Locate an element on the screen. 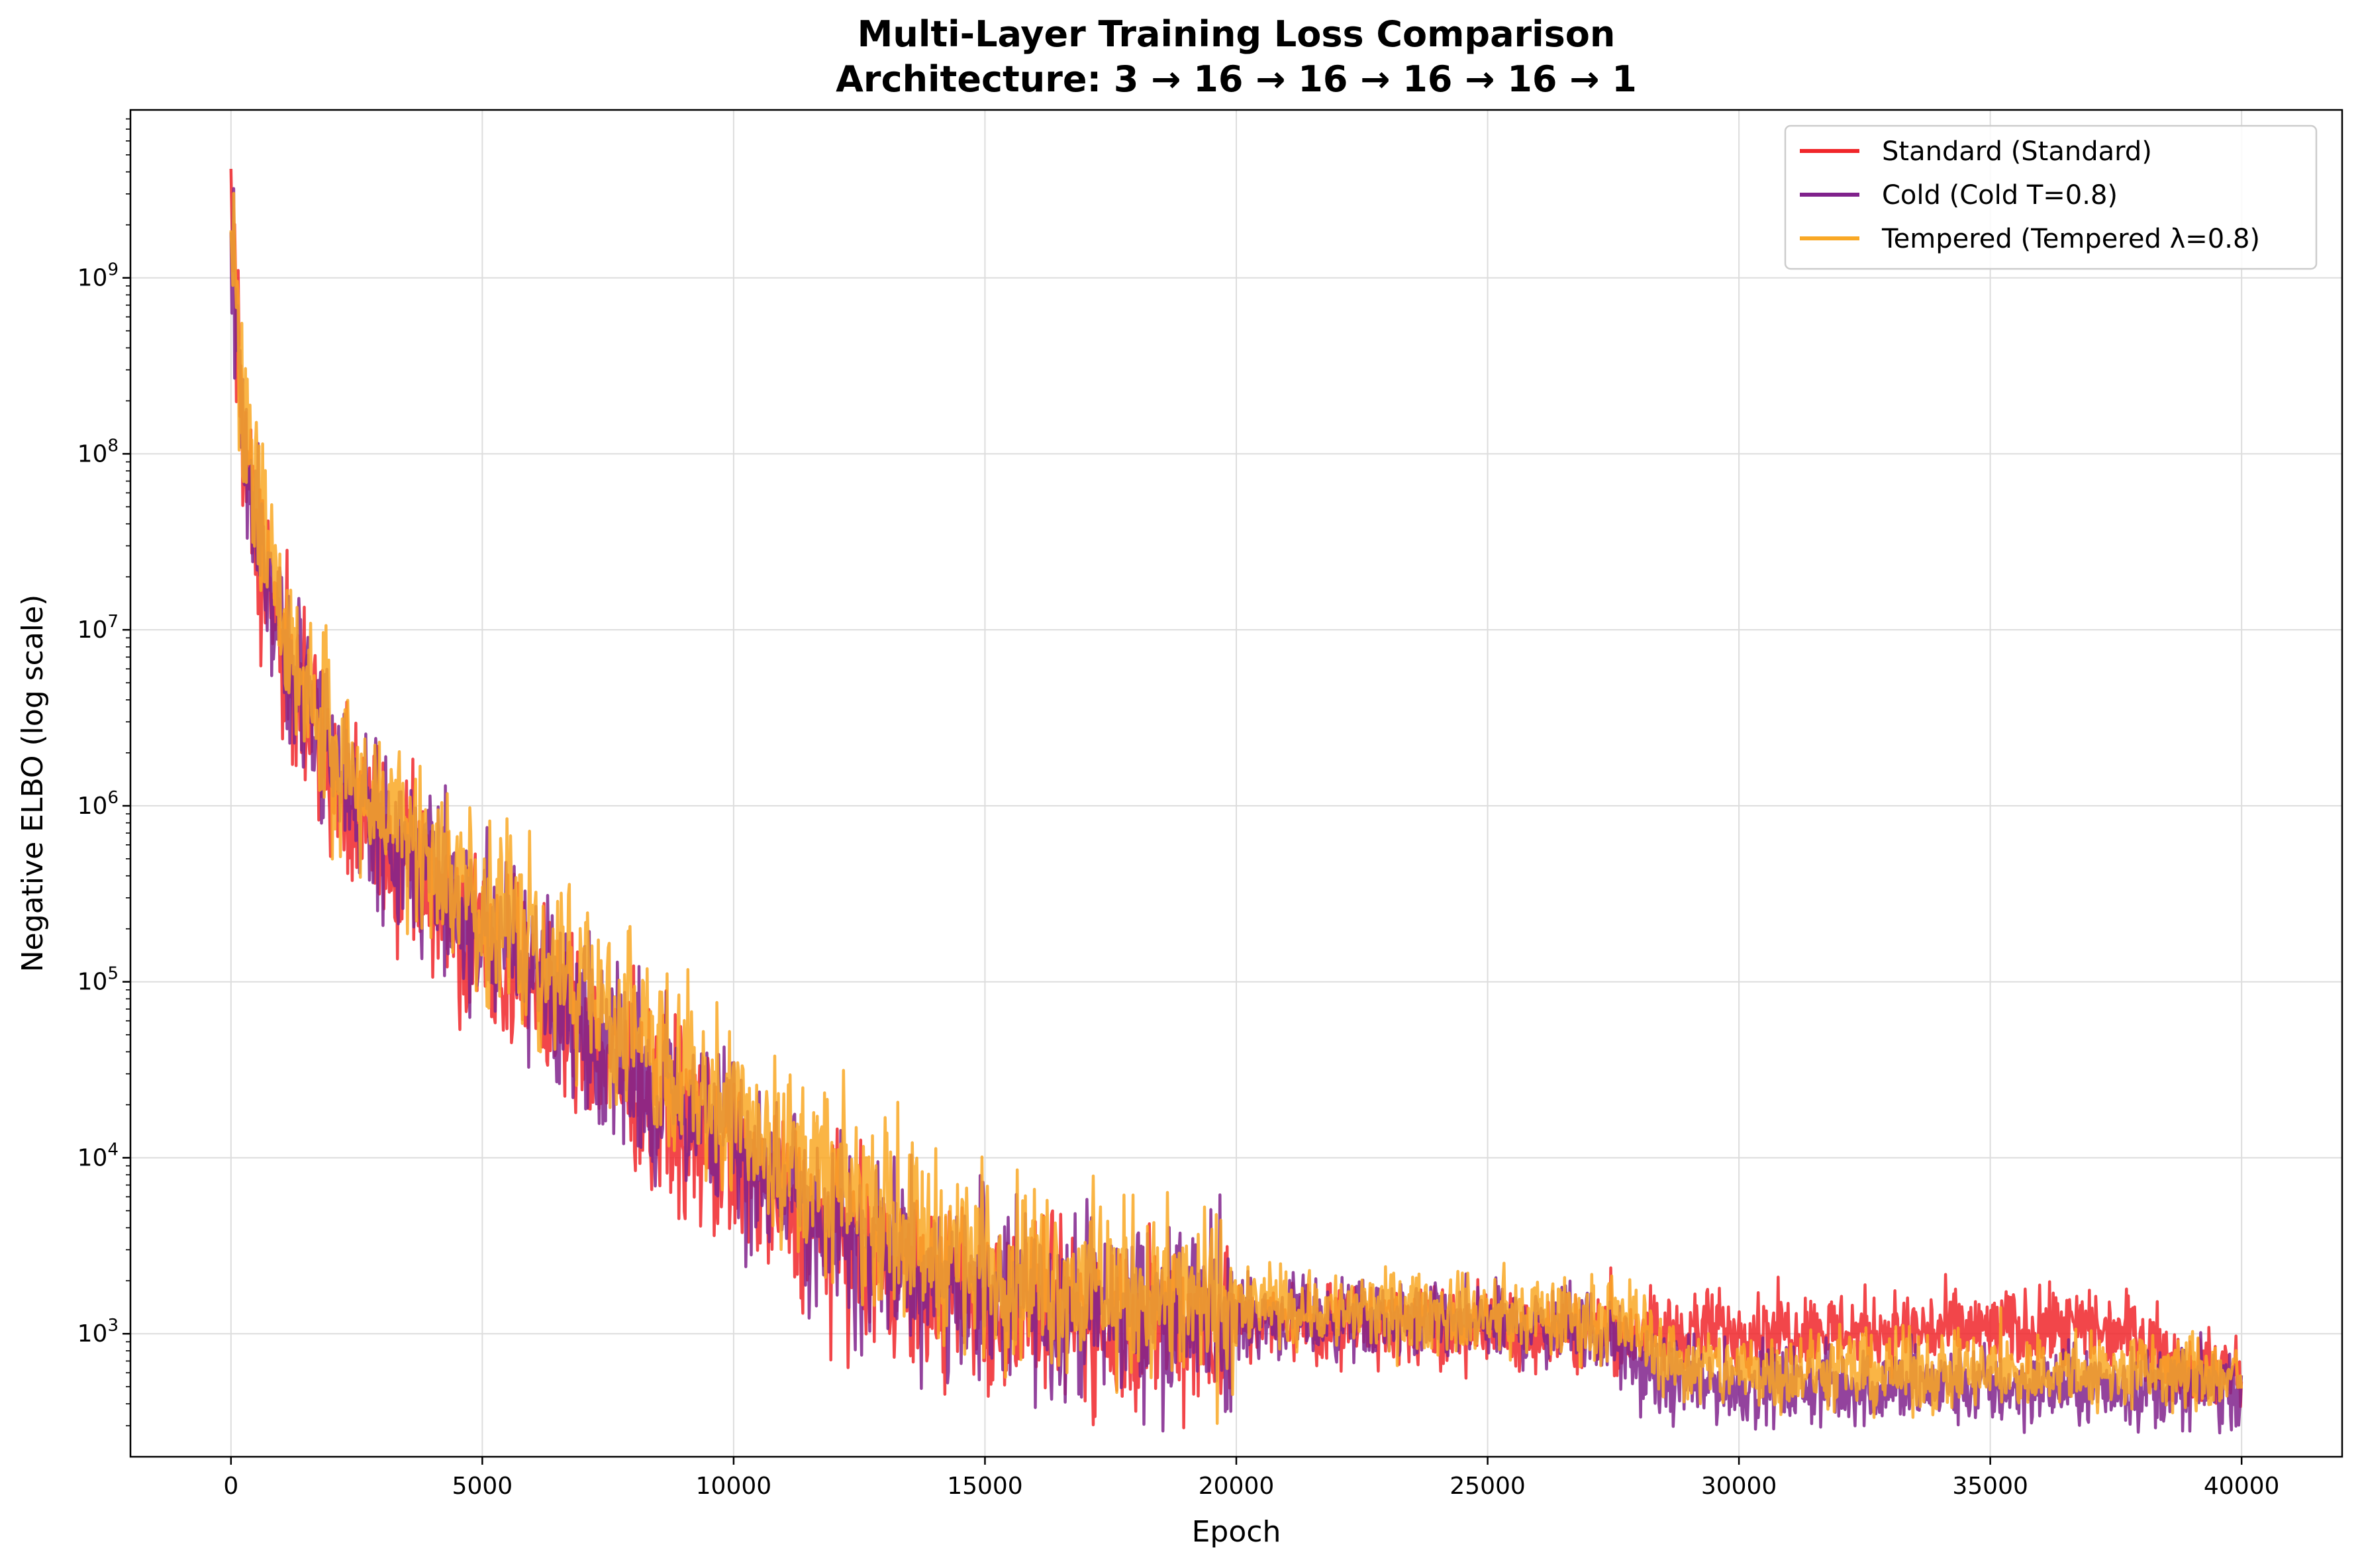 The image size is (2362, 1568). y-axis-label: Negative ELBO (log scale) is located at coordinates (33, 784).